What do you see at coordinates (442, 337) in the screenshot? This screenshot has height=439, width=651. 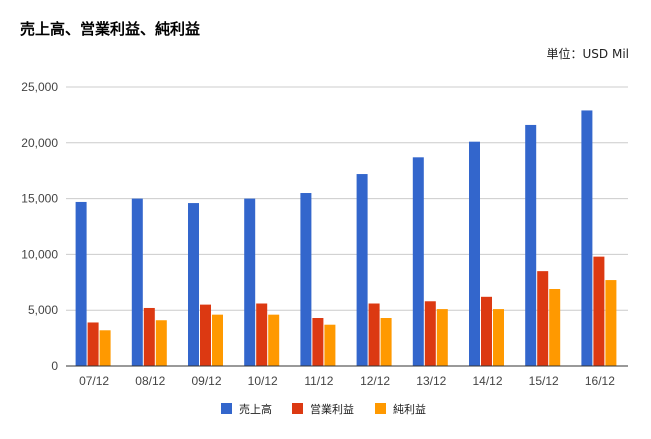 I see `bar-純利益-13/12` at bounding box center [442, 337].